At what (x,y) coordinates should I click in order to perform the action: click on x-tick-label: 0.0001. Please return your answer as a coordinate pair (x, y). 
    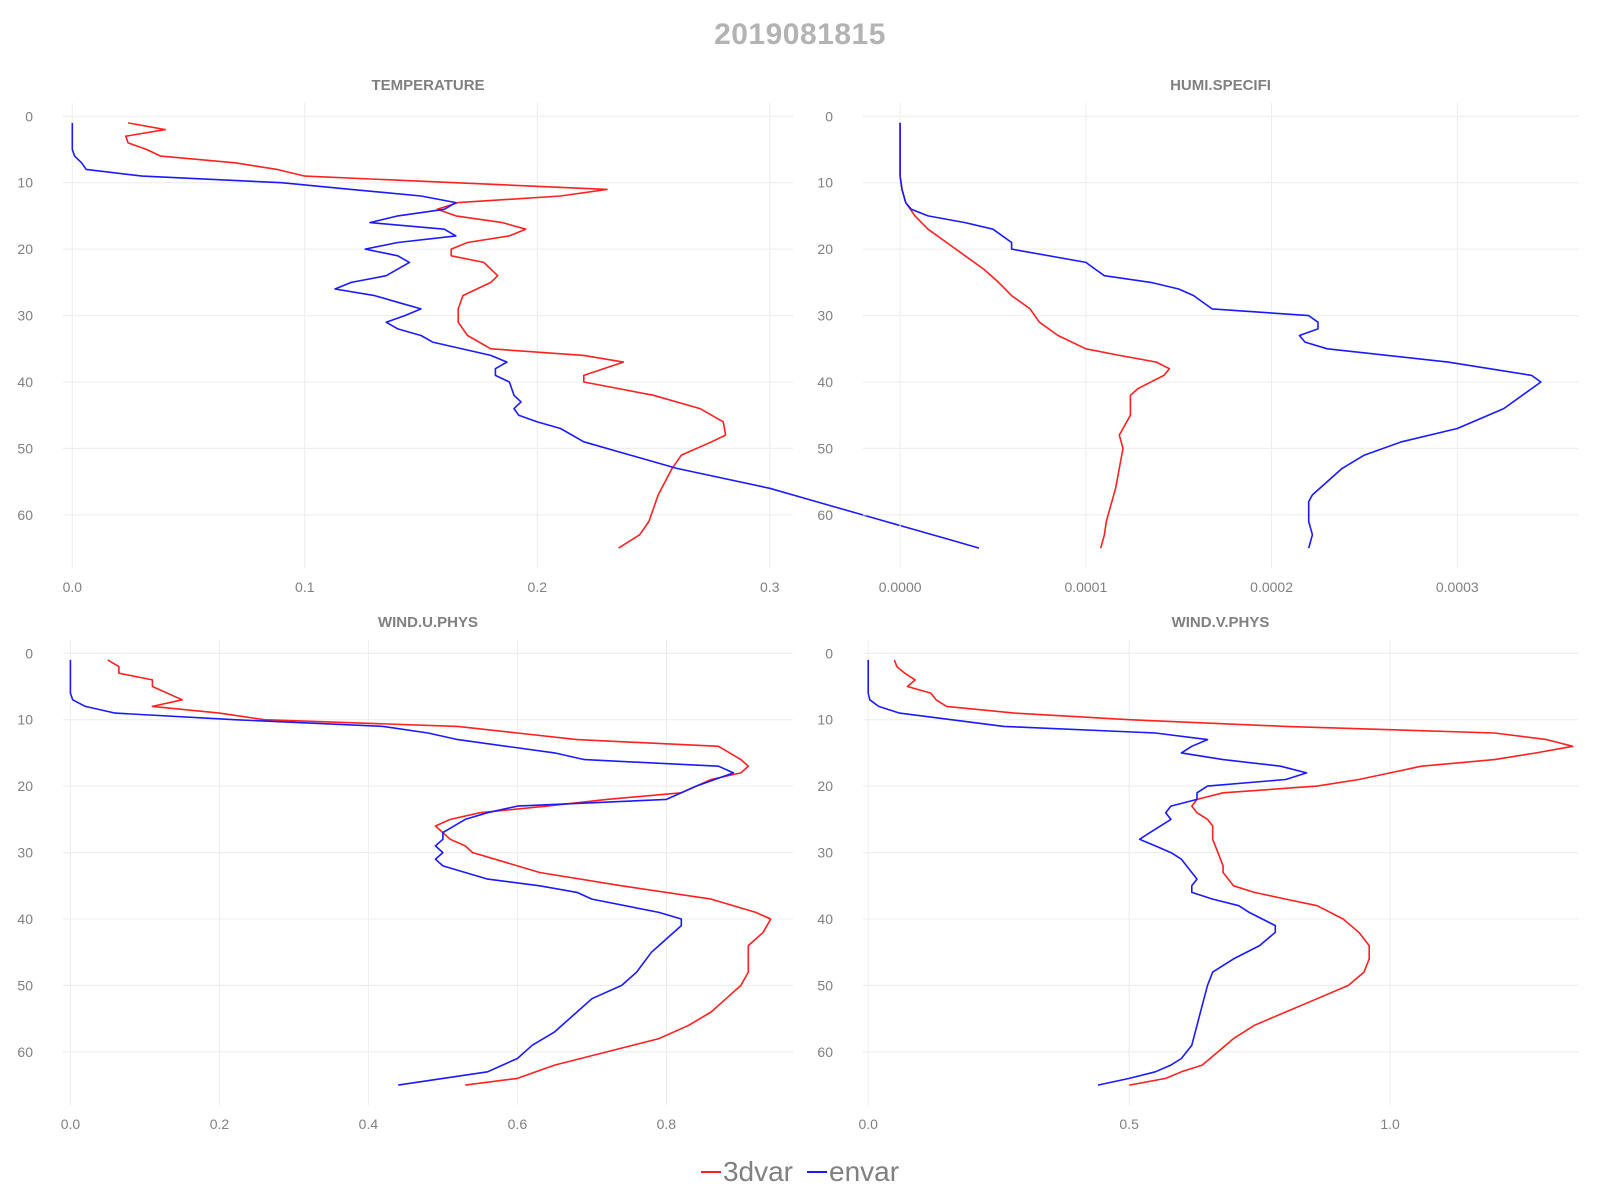
    Looking at the image, I should click on (1085, 587).